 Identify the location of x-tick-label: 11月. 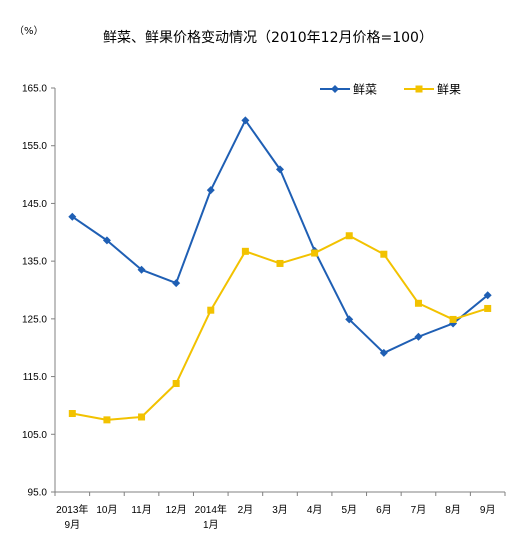
(141, 510).